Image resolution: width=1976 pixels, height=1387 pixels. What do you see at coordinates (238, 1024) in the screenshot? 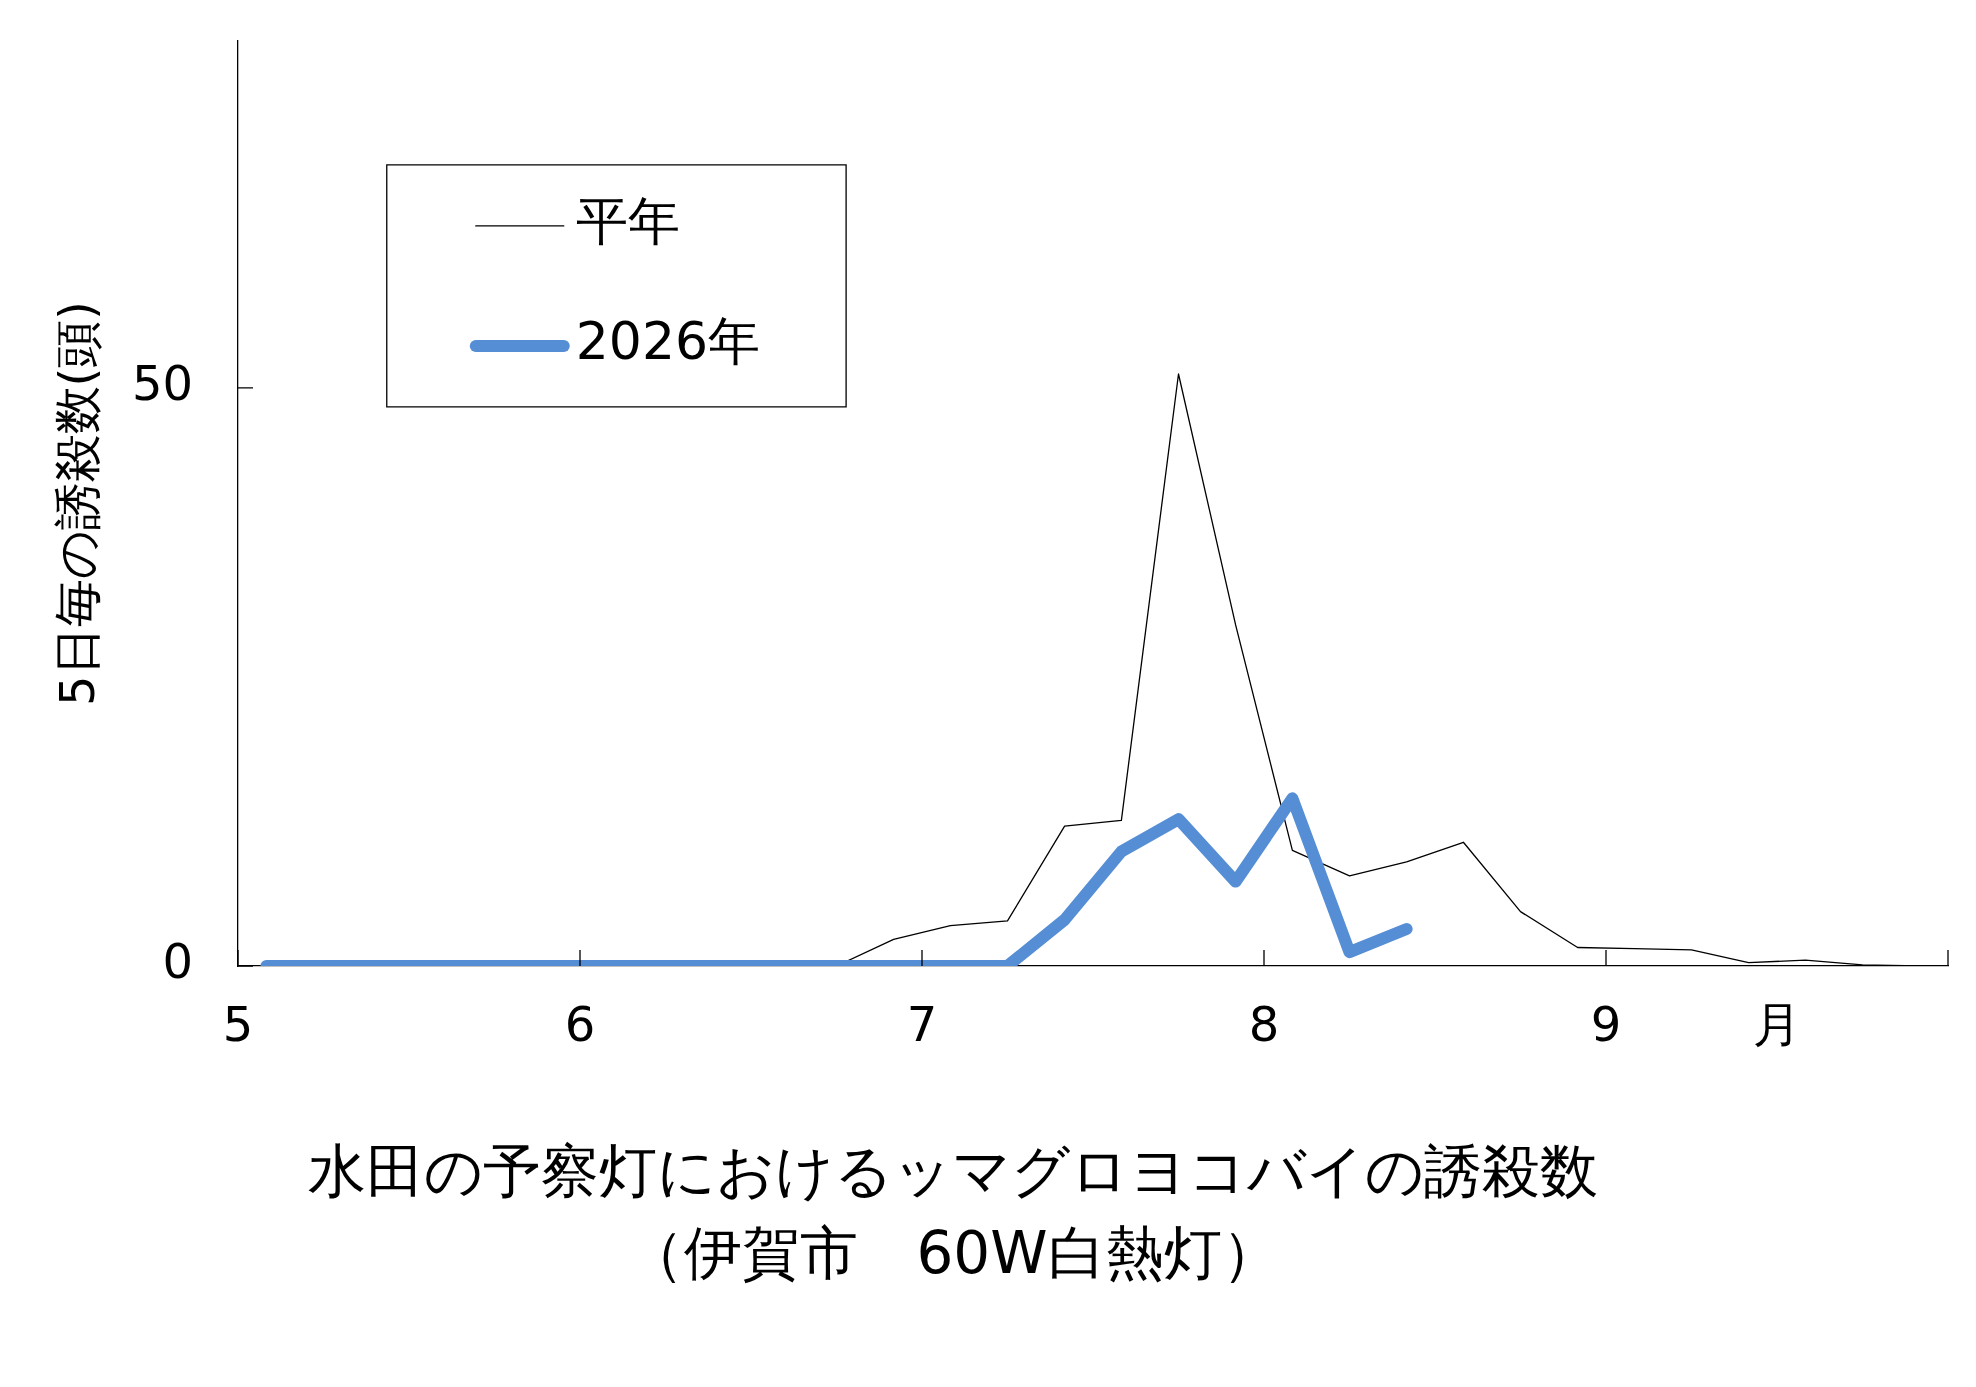
I see `x-tick-label: 5` at bounding box center [238, 1024].